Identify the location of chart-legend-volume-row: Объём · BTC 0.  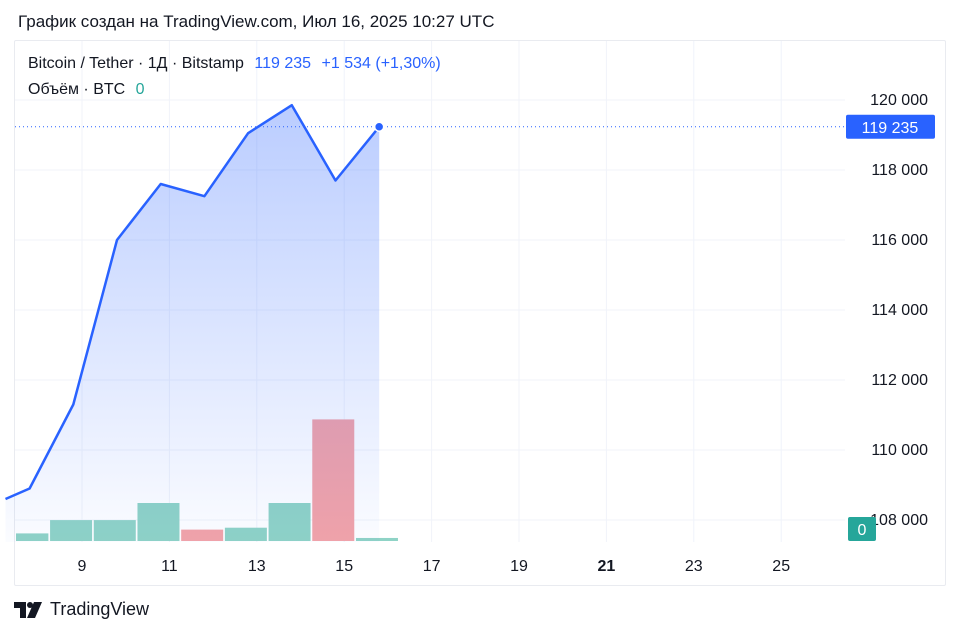
(86, 90).